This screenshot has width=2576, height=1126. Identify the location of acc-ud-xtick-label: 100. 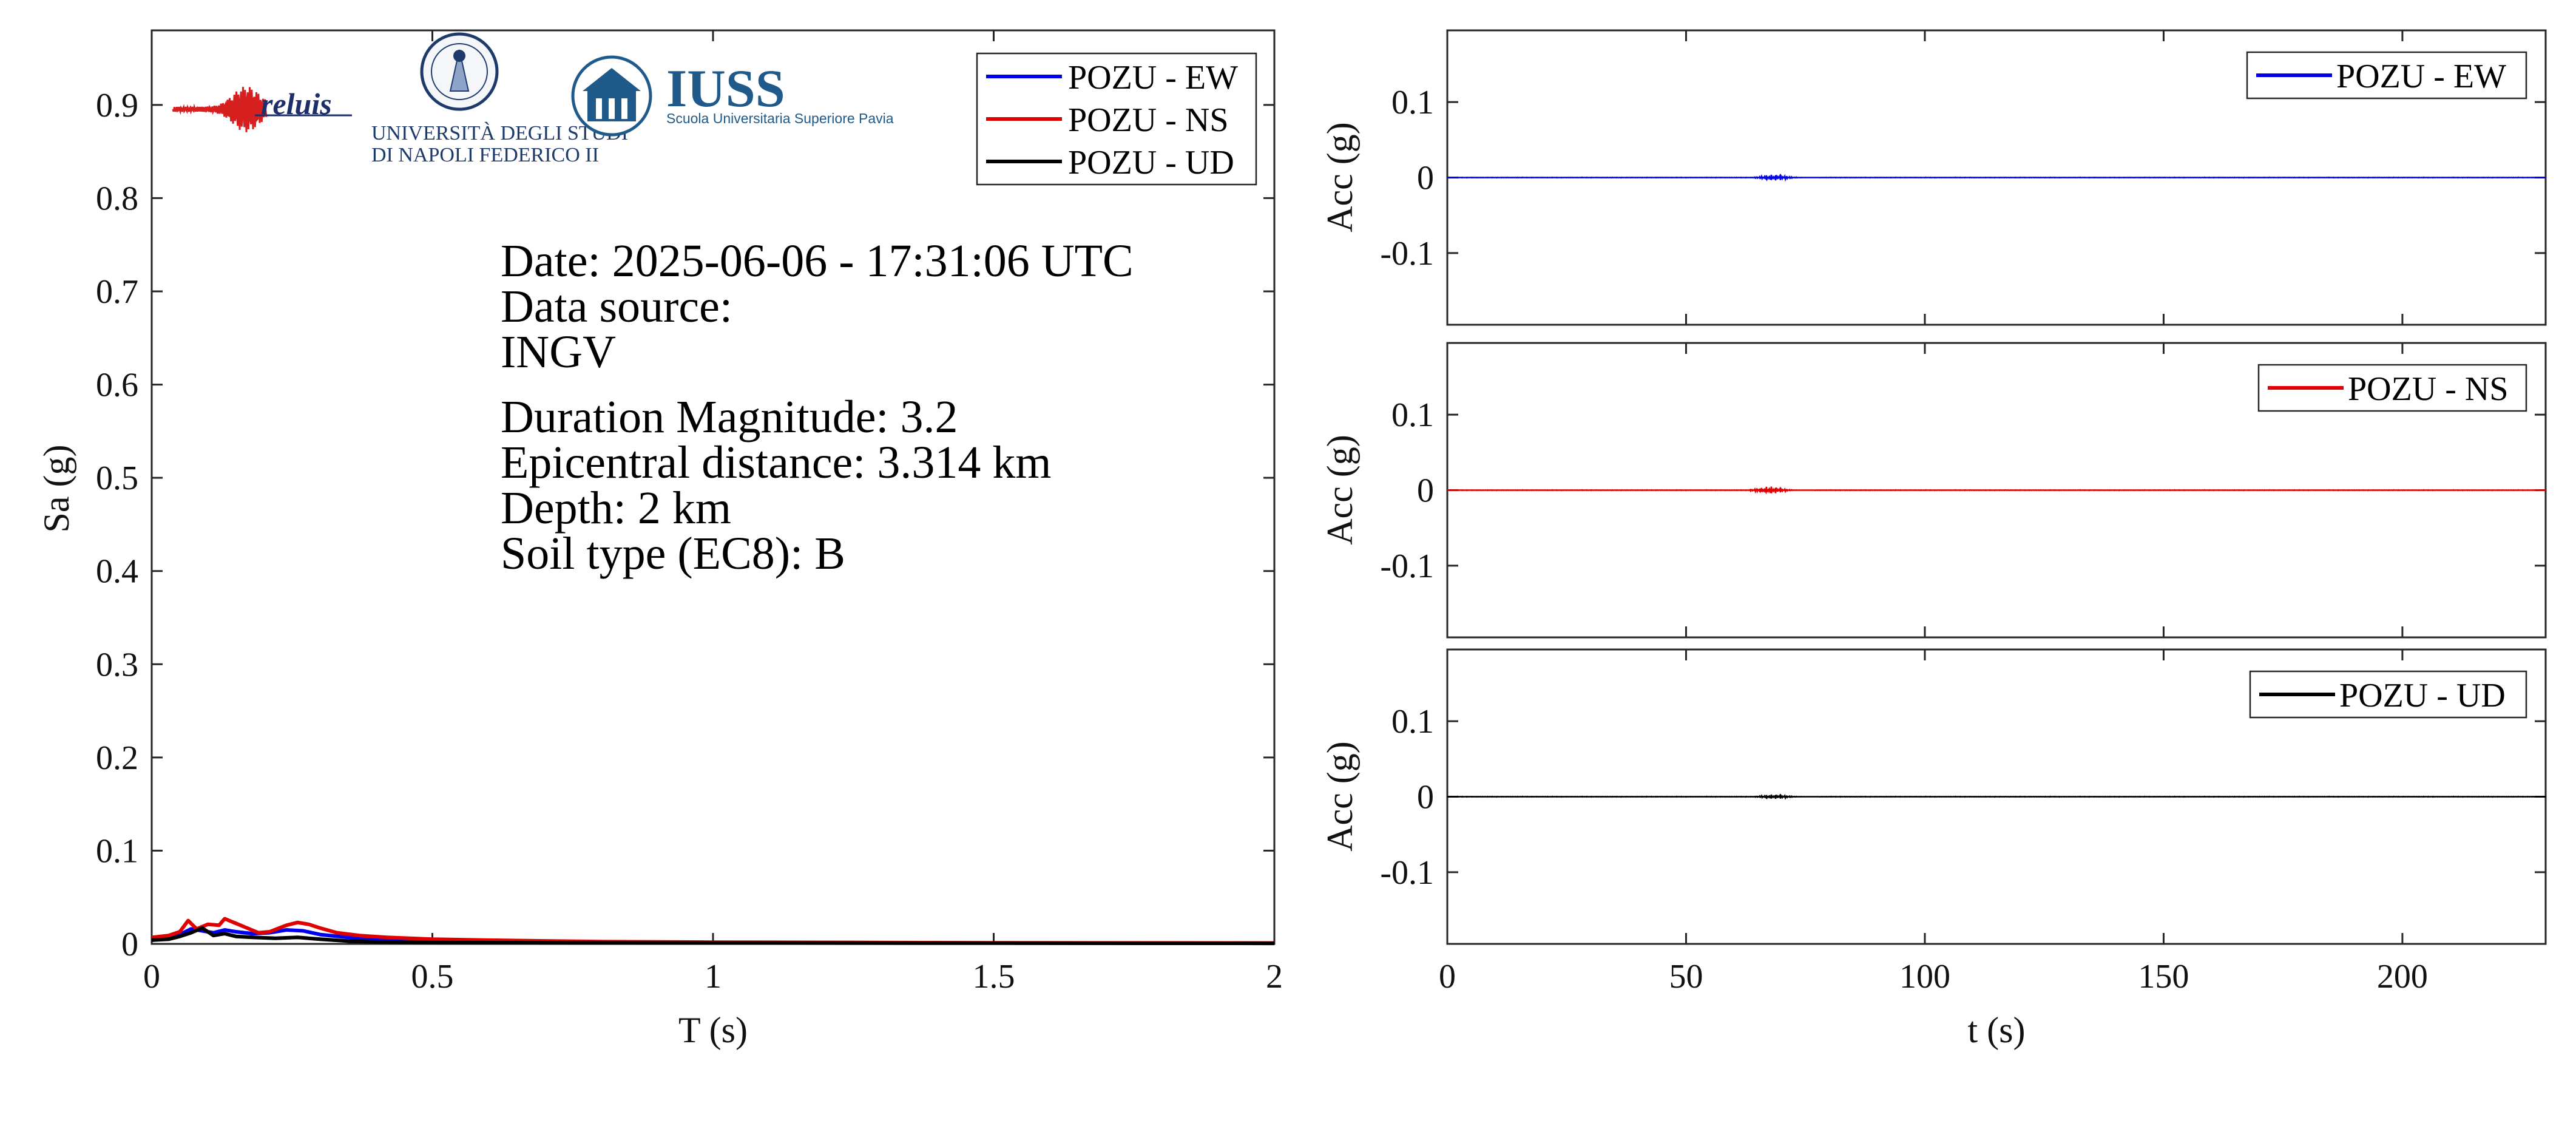
(1924, 976).